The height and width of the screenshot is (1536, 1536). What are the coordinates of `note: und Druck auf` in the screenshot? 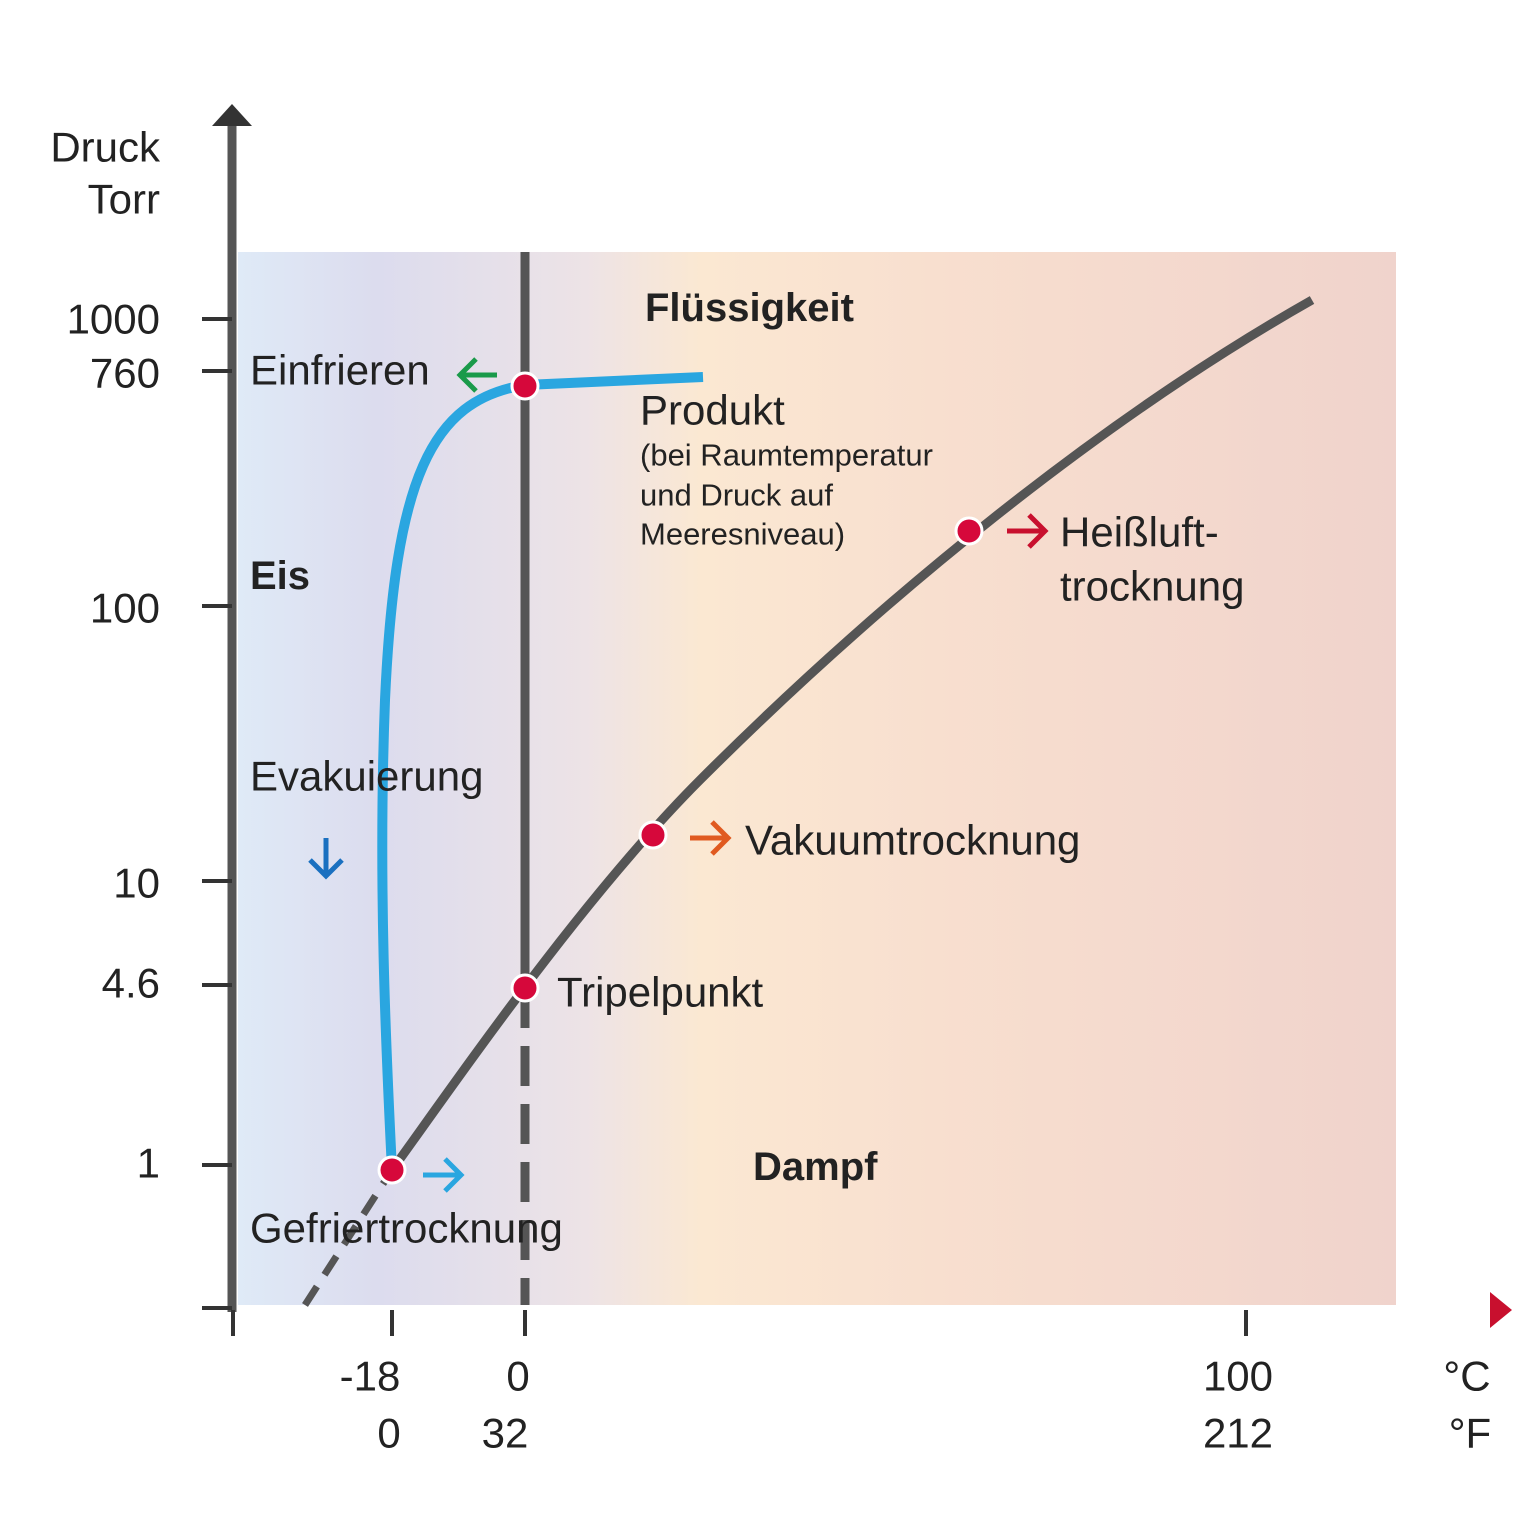 It's located at (736, 495).